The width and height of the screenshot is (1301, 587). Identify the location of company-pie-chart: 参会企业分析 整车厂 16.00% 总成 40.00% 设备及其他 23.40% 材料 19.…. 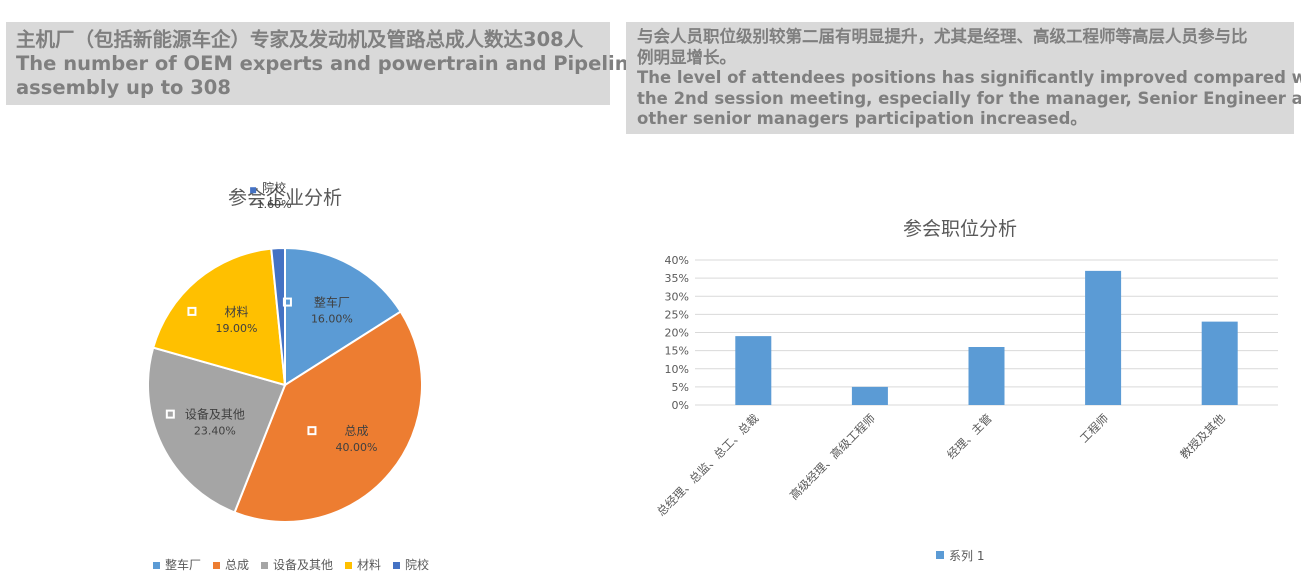
(288, 376).